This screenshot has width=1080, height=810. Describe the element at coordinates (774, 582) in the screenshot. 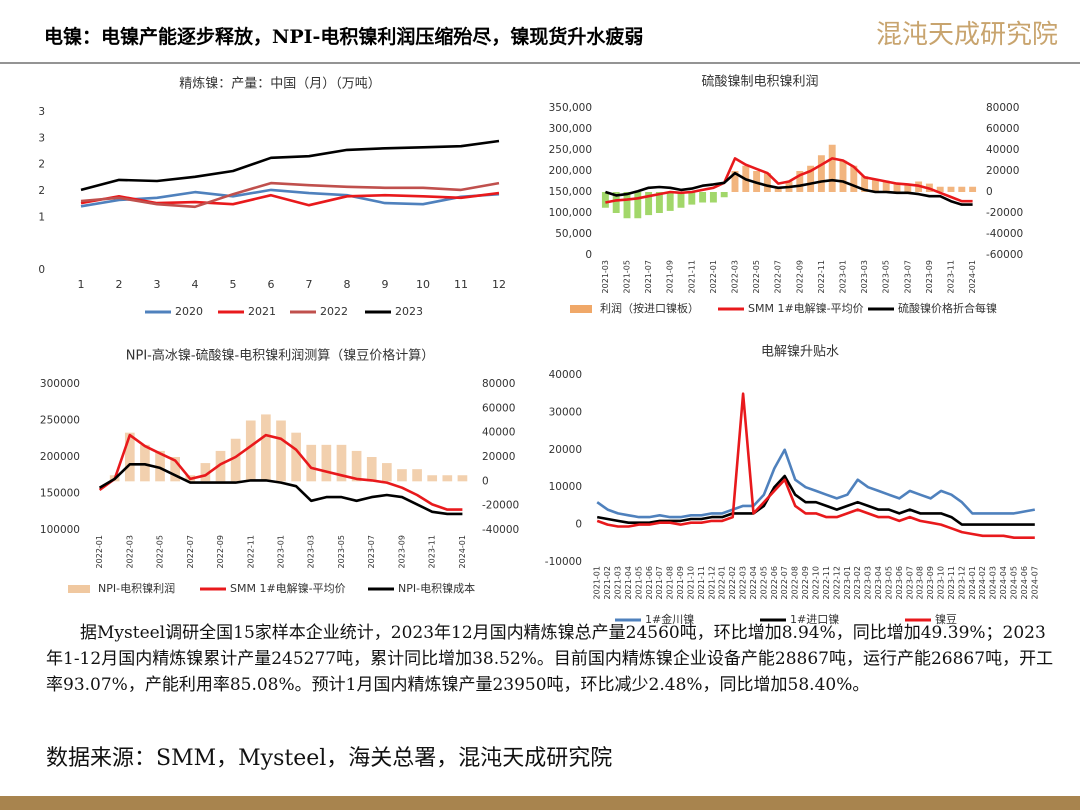

I see `x-tick-label: 2022-06` at that location.